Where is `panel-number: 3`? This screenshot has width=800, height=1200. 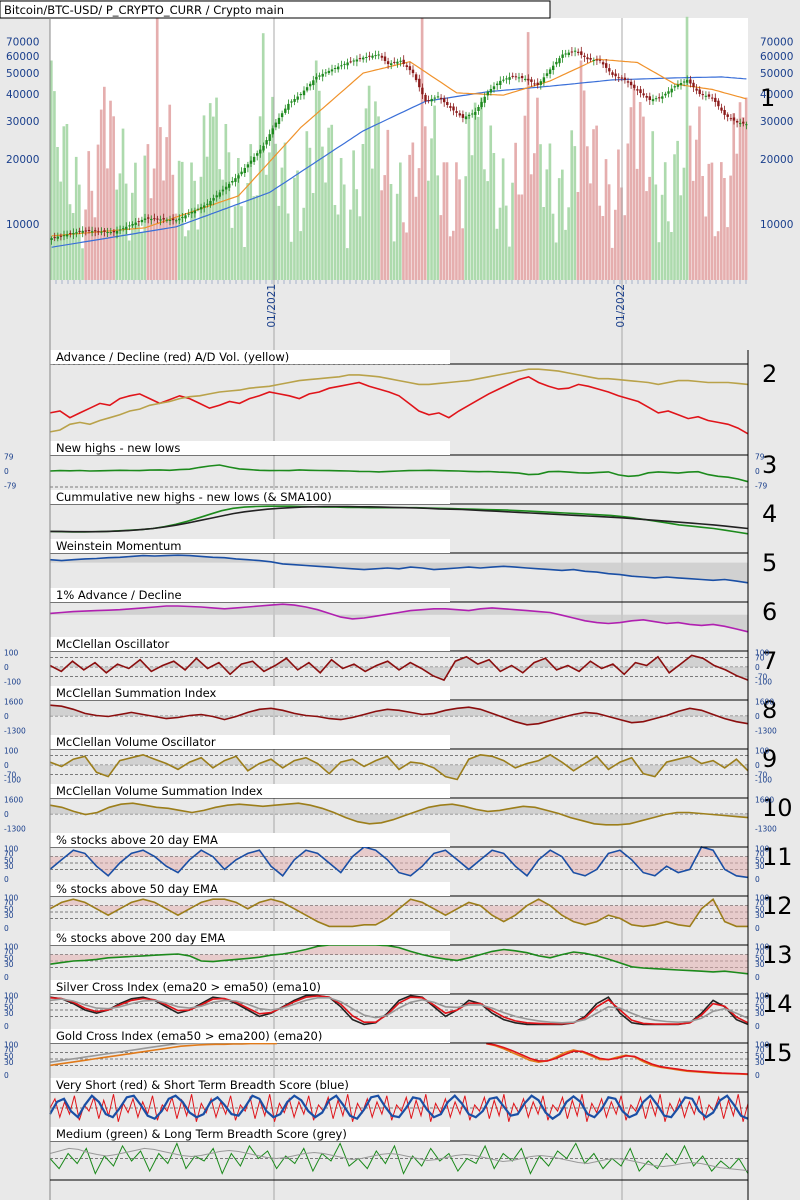
panel-number: 3 is located at coordinates (769, 465).